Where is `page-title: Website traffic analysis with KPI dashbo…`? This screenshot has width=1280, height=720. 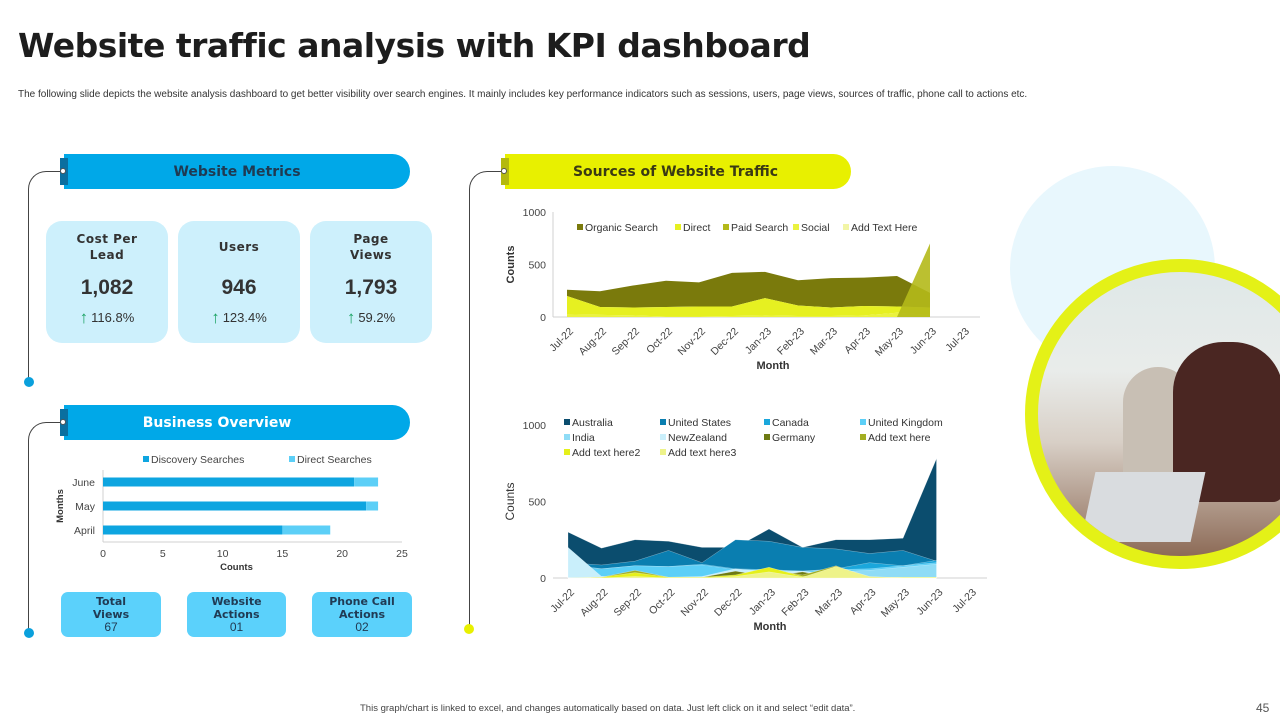 page-title: Website traffic analysis with KPI dashbo… is located at coordinates (414, 45).